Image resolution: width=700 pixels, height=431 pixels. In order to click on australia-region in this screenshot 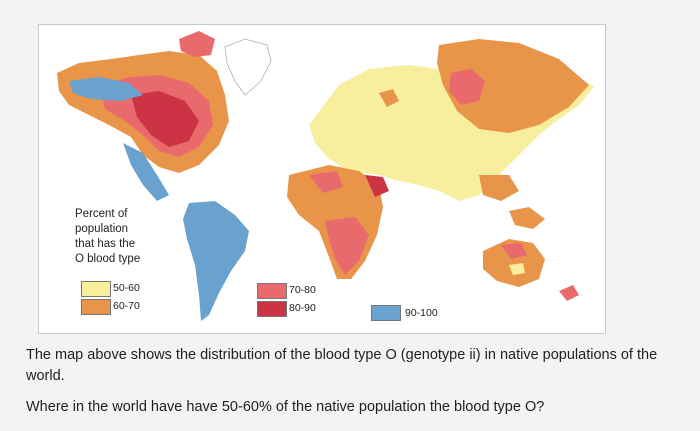, I will do `click(531, 270)`.